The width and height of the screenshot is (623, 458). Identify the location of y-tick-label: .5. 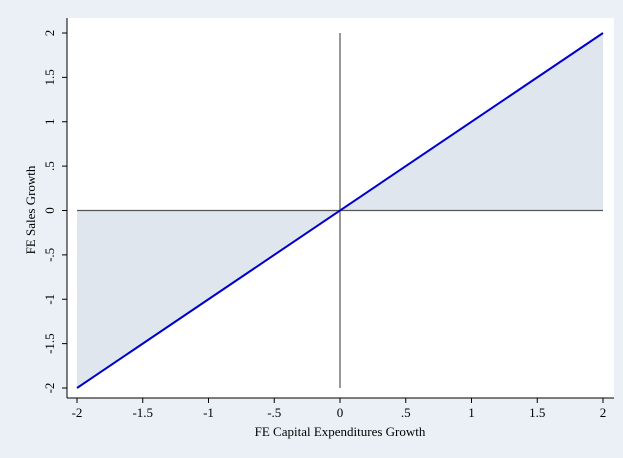
(49, 166).